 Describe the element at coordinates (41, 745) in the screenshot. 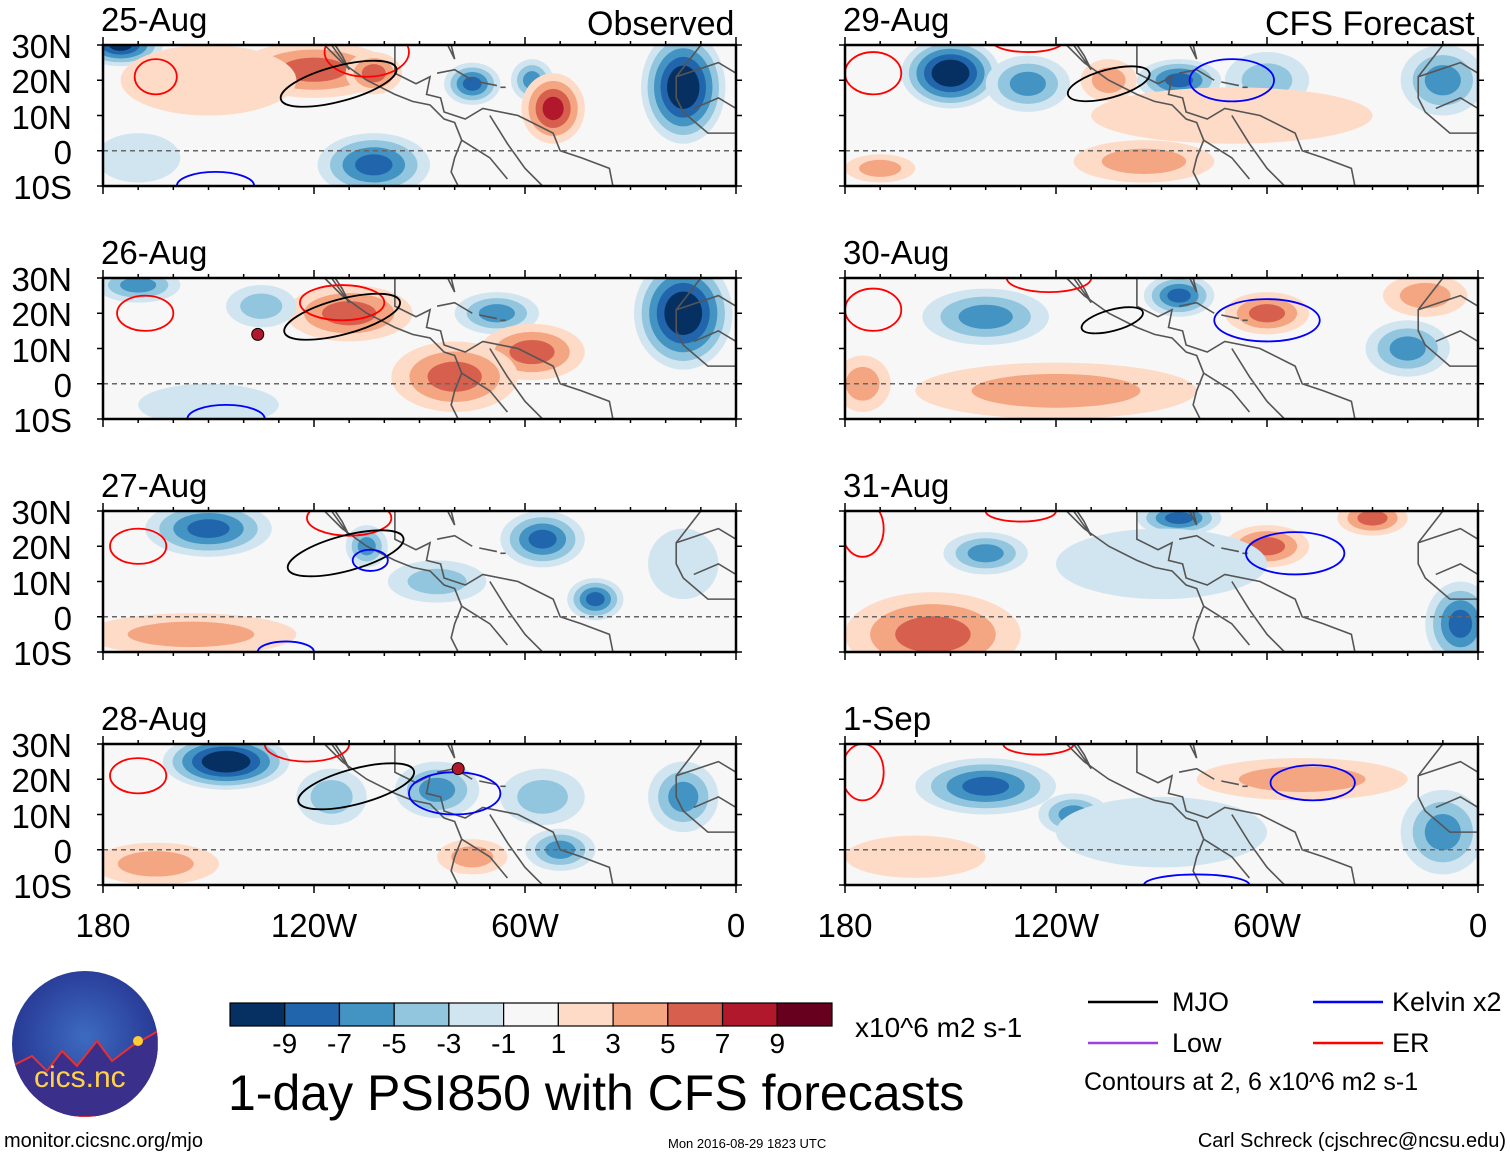

I see `lat-tick-label: 30N` at that location.